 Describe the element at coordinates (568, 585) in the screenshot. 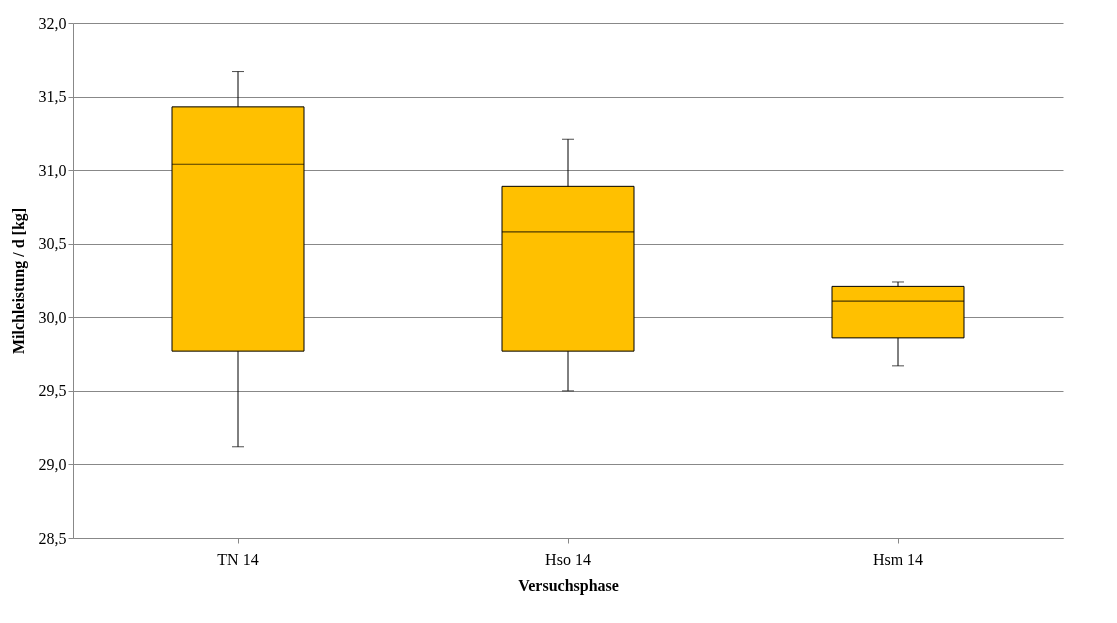

I see `x-axis-title: Versuchsphase` at that location.